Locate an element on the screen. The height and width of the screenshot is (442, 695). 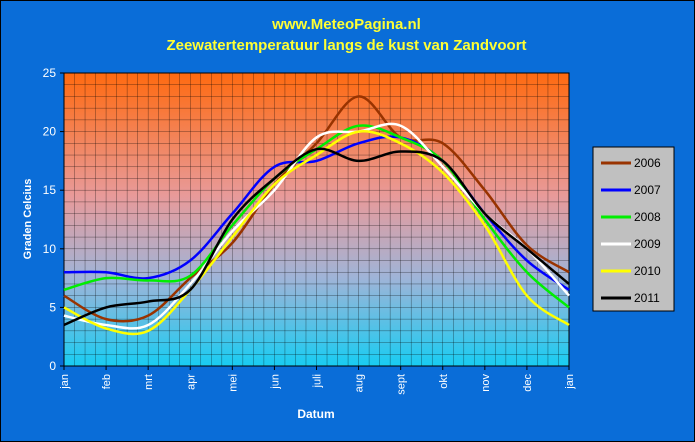
y-tick-label: 10 is located at coordinates (50, 249).